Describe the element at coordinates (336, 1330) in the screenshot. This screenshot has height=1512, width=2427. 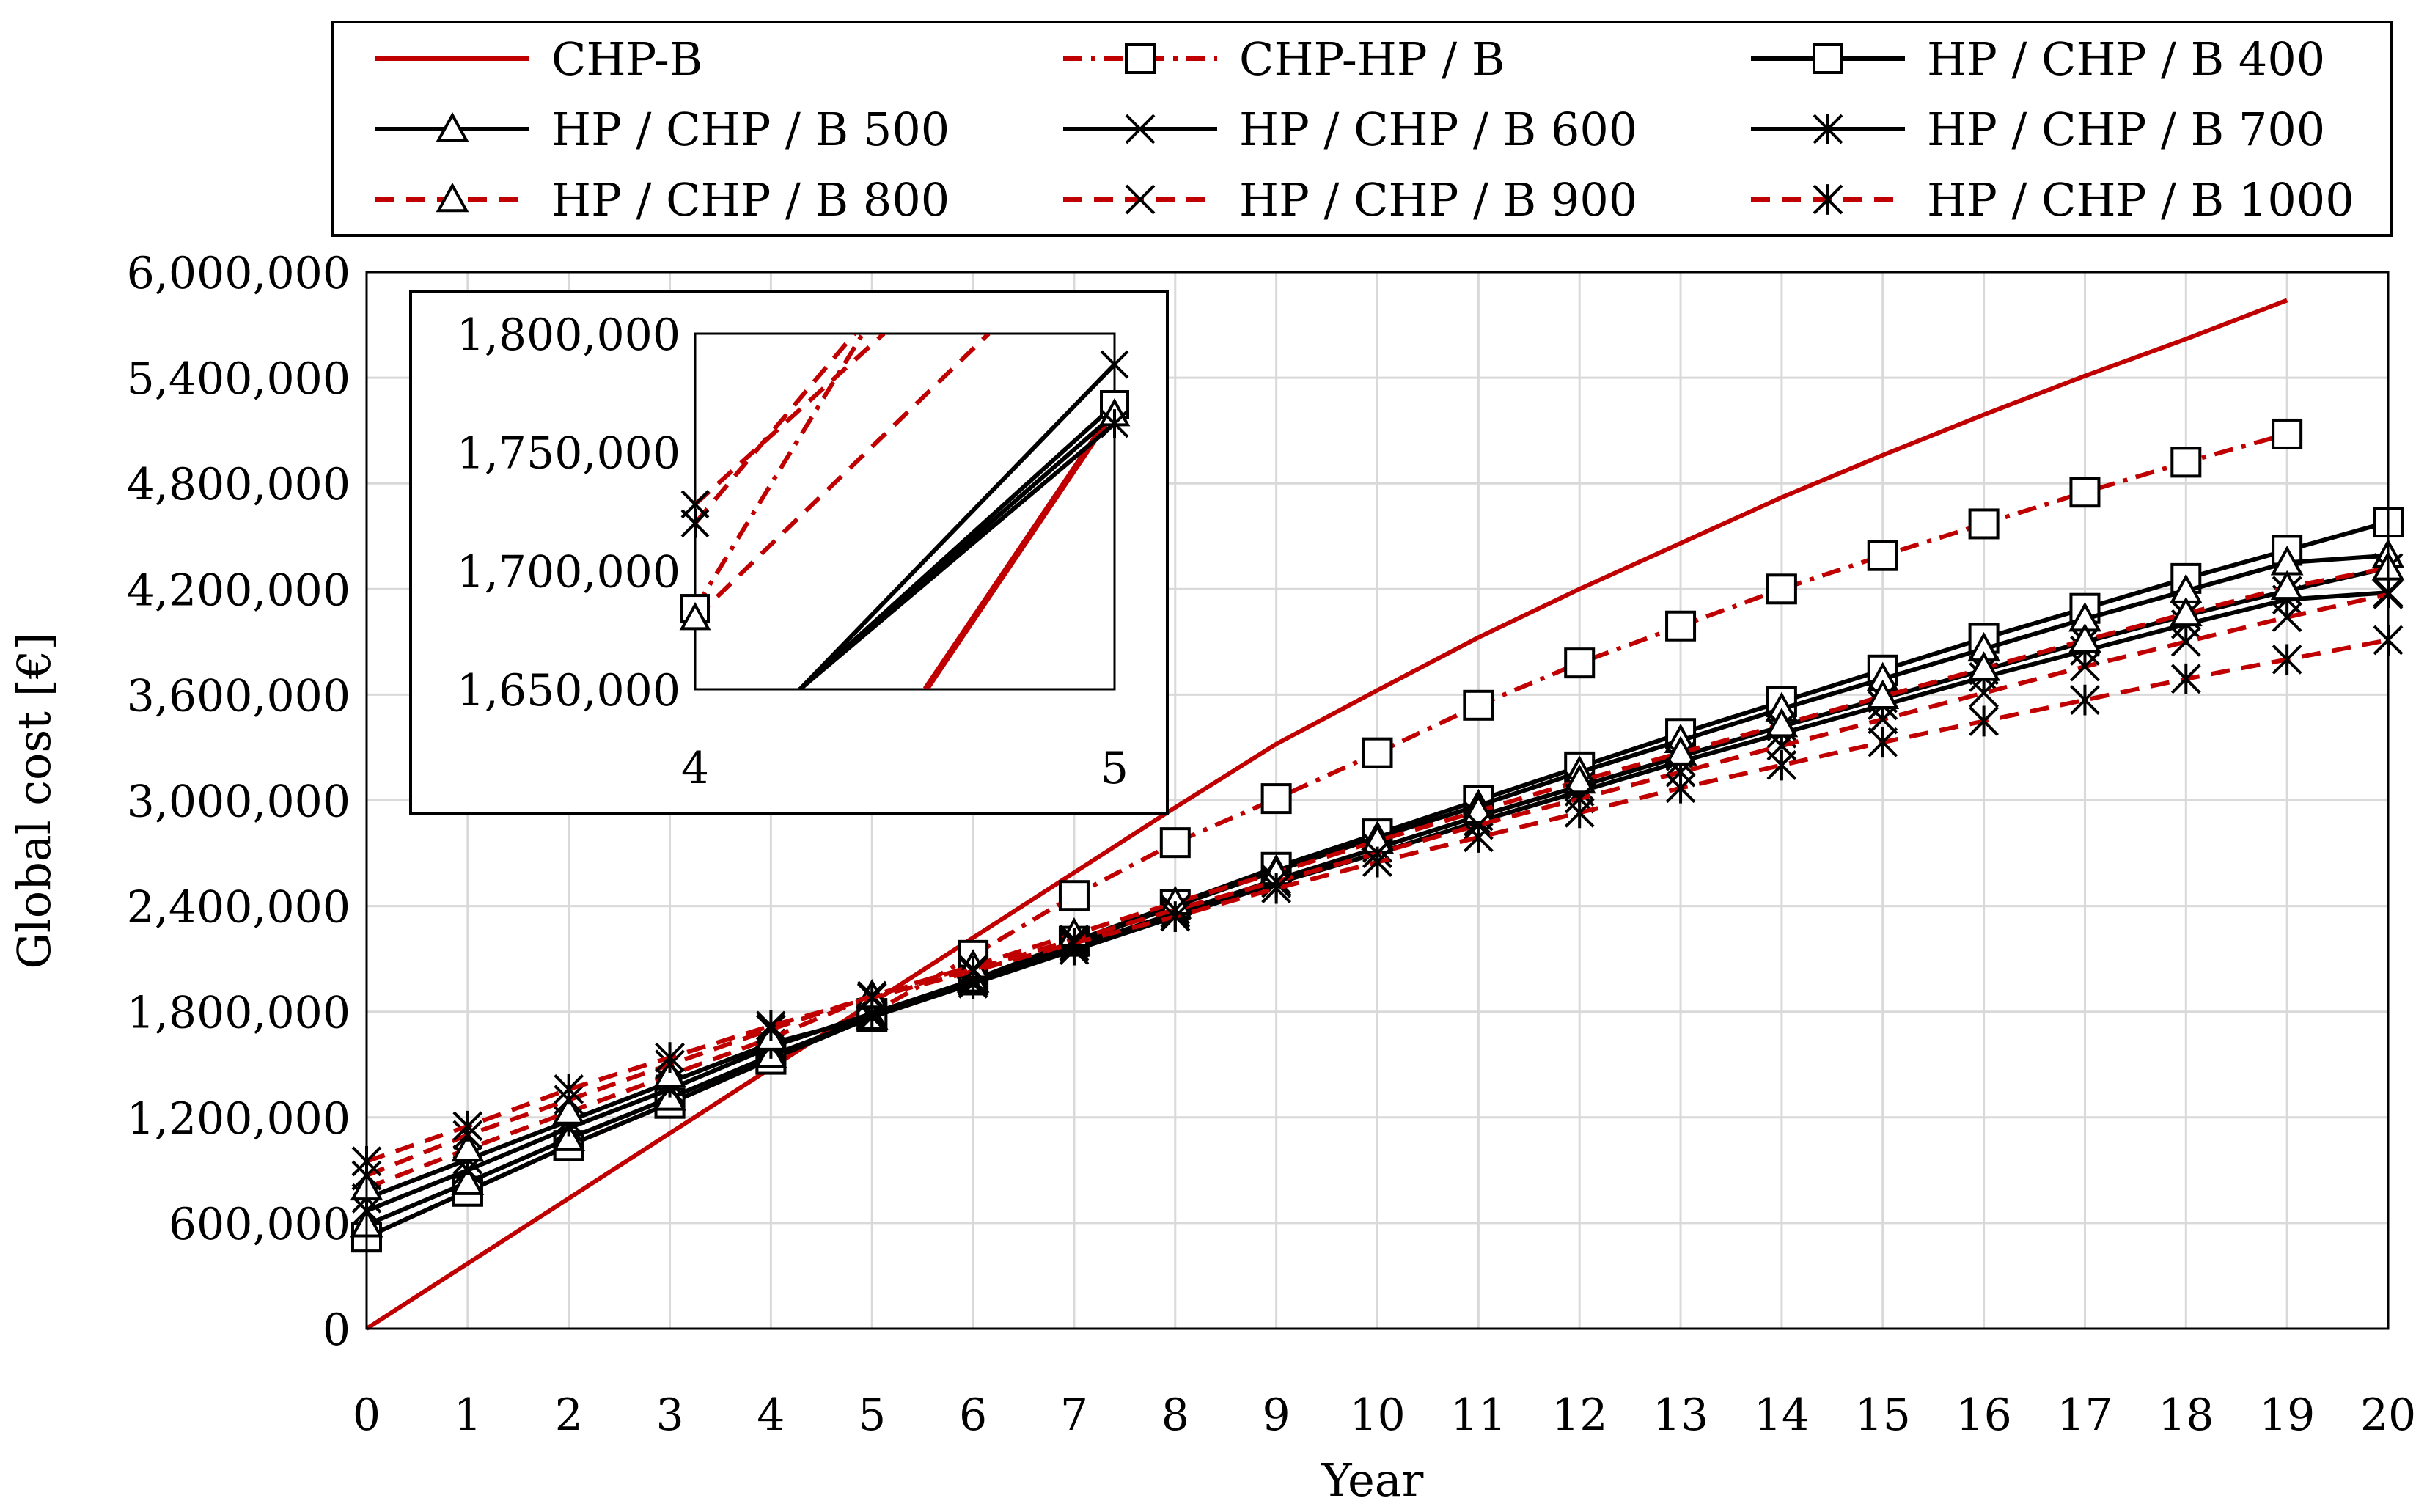
I see `y-tick-label: 0` at that location.